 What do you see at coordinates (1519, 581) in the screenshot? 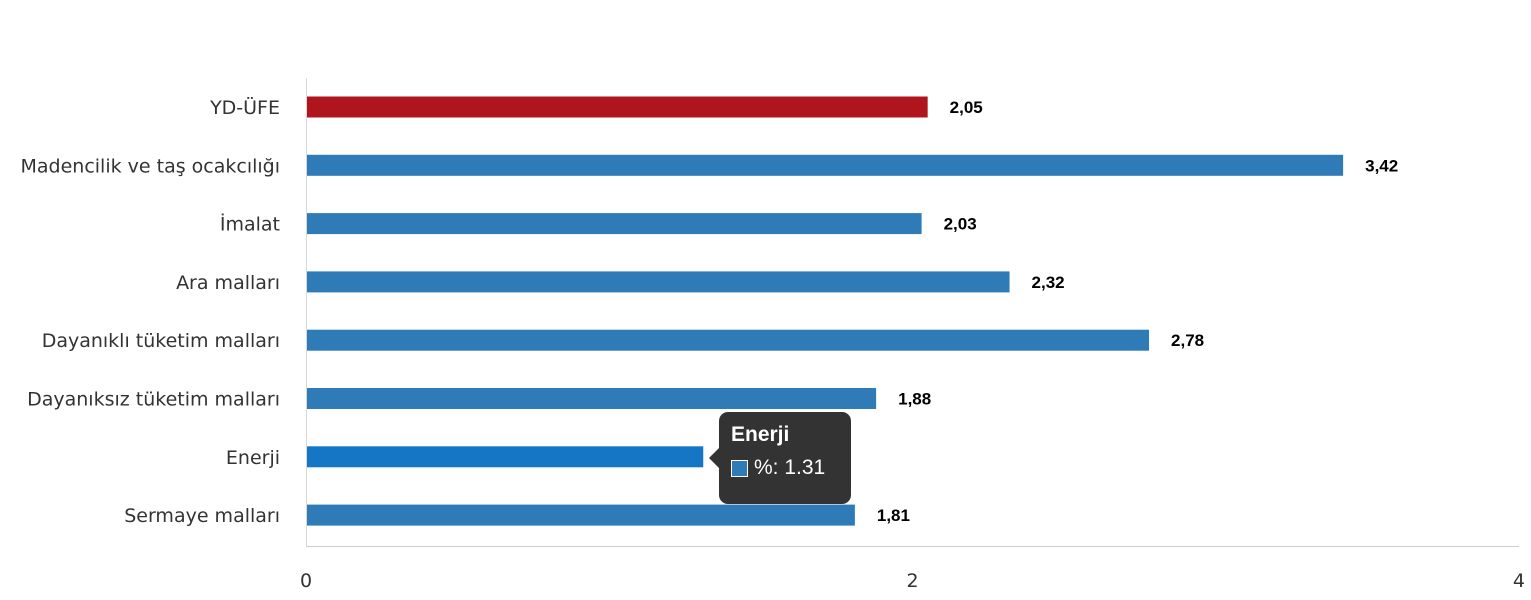
I see `x-tick-label: 4` at bounding box center [1519, 581].